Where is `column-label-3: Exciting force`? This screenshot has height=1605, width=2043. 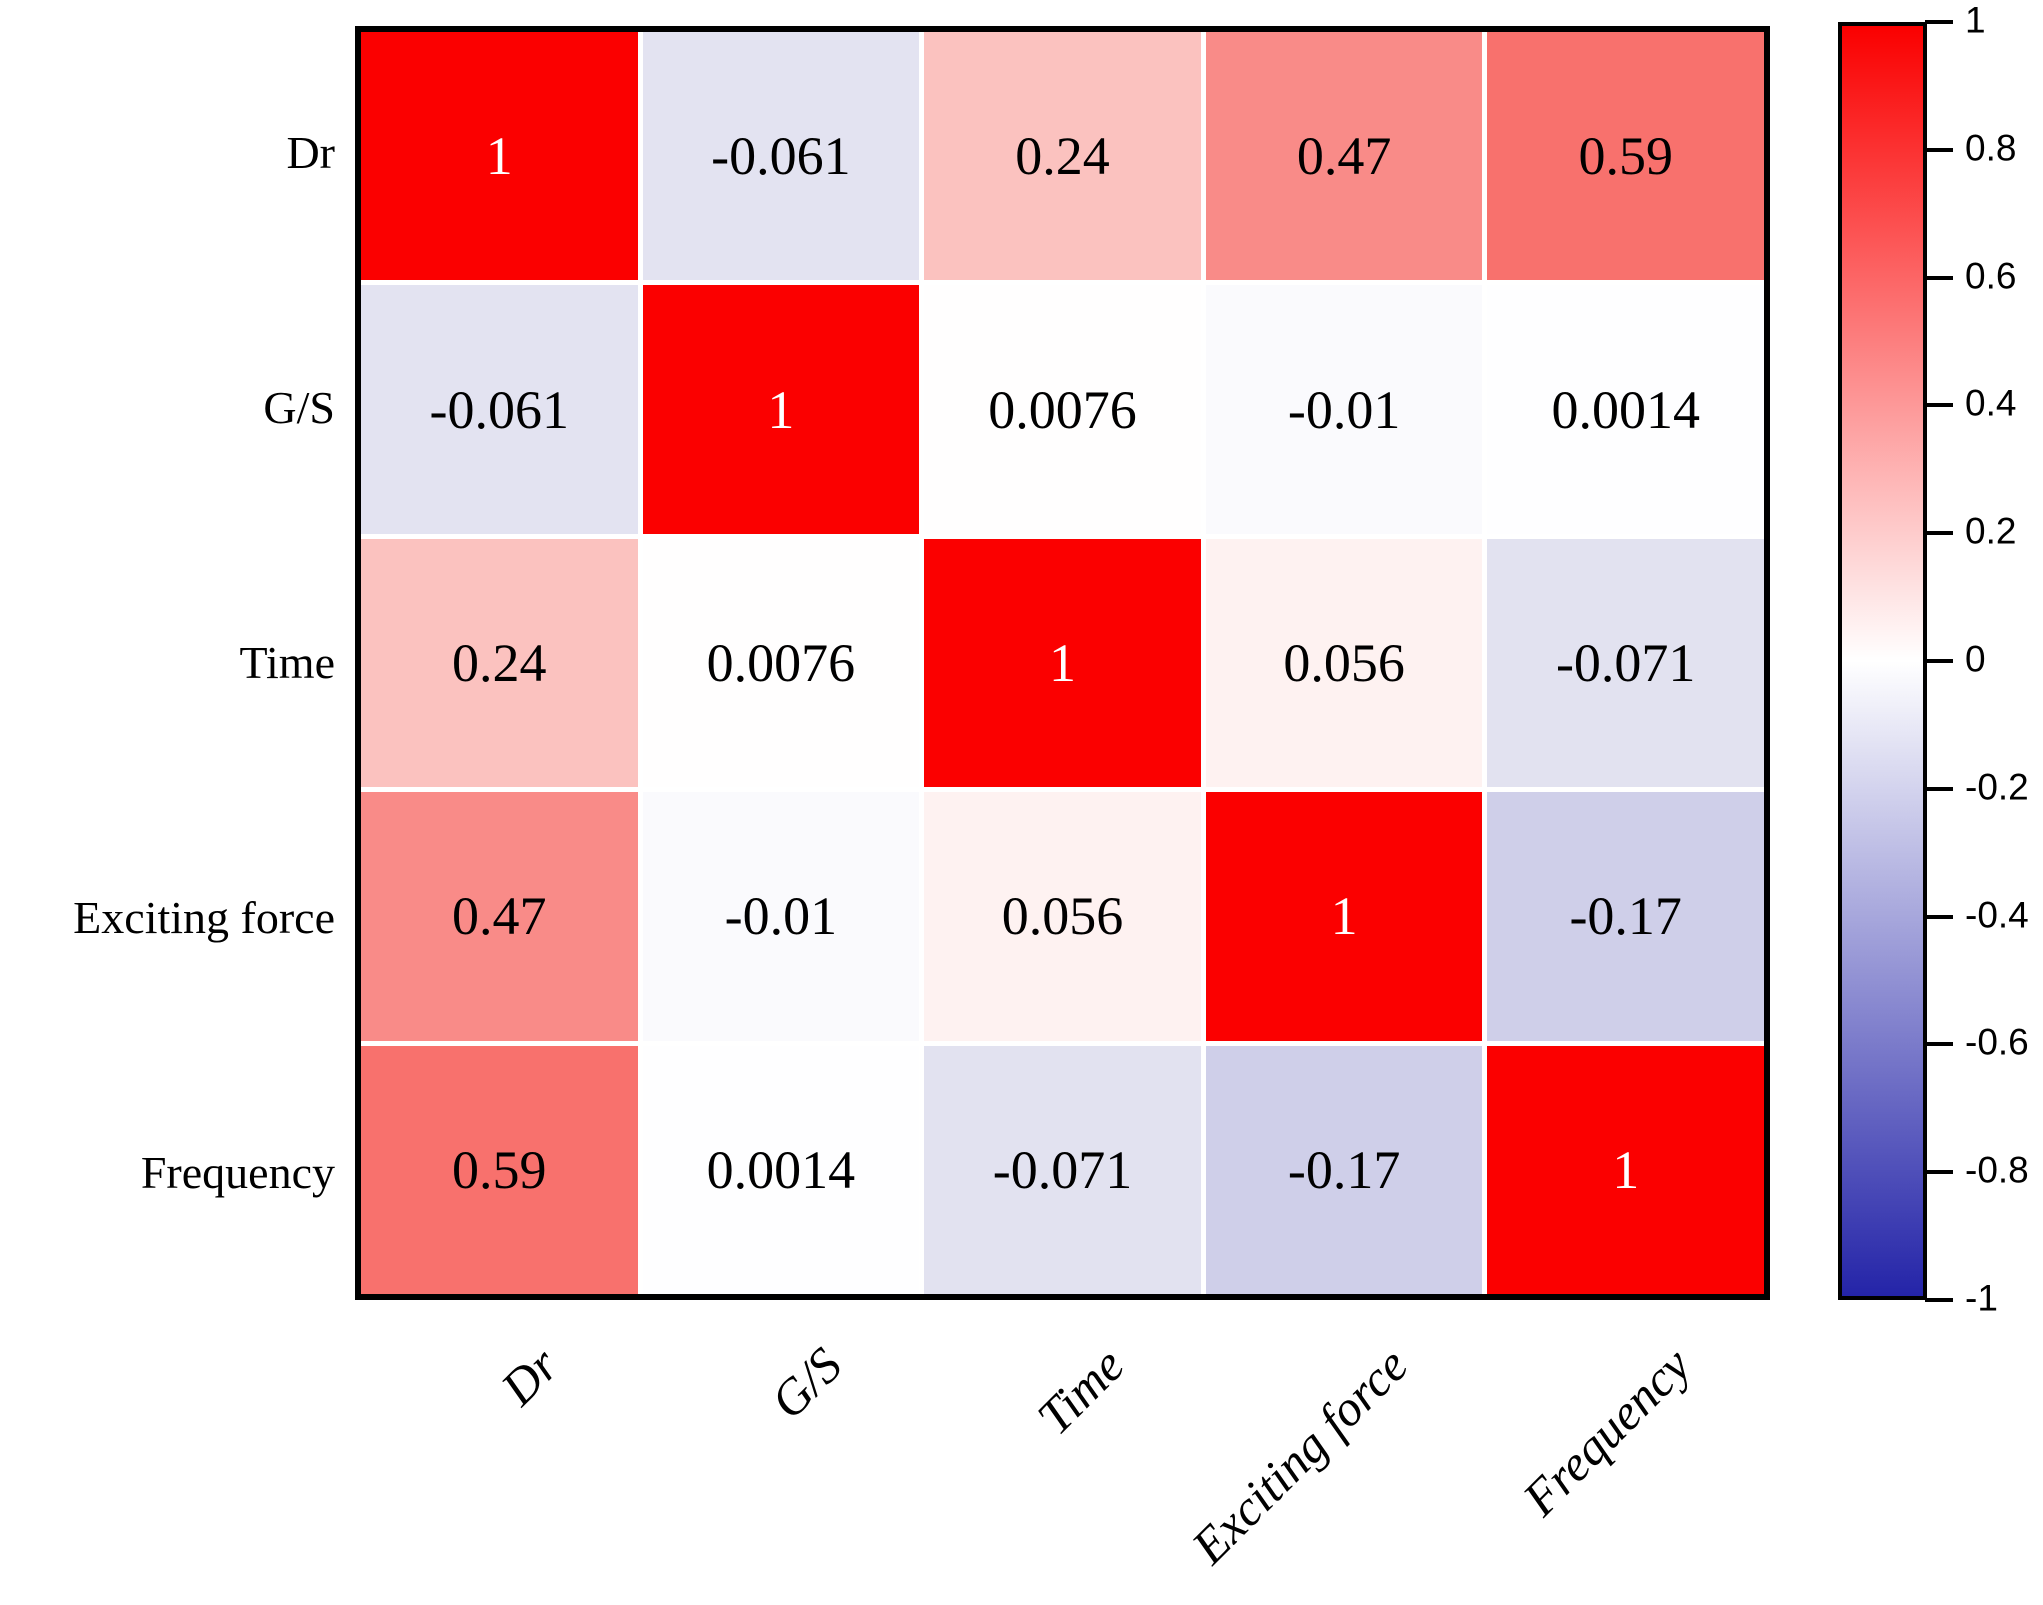
column-label-3: Exciting force is located at coordinates (1299, 1455).